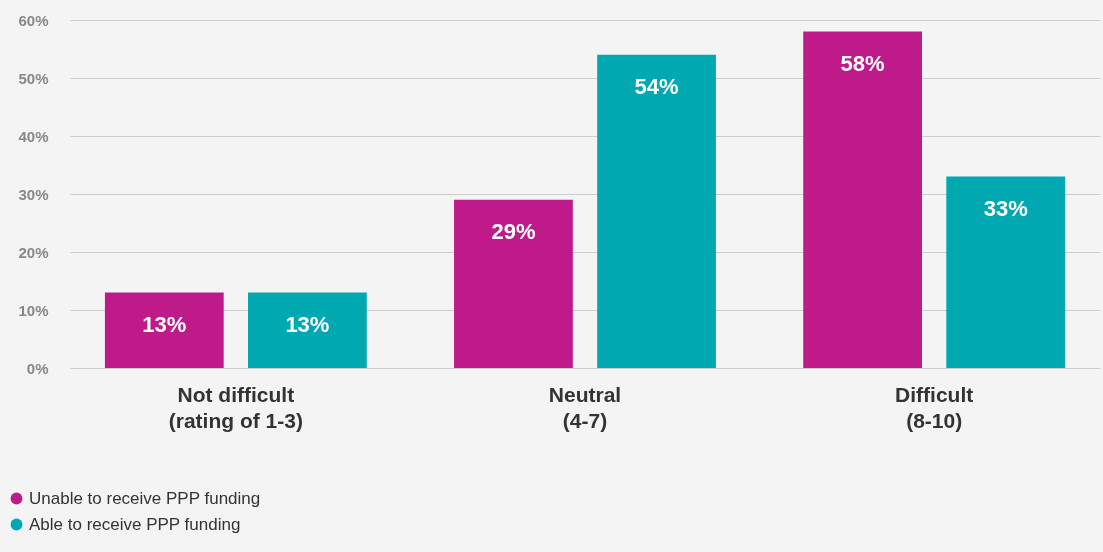 This screenshot has height=552, width=1103. Describe the element at coordinates (33, 310) in the screenshot. I see `y-tick-label: 10%` at that location.